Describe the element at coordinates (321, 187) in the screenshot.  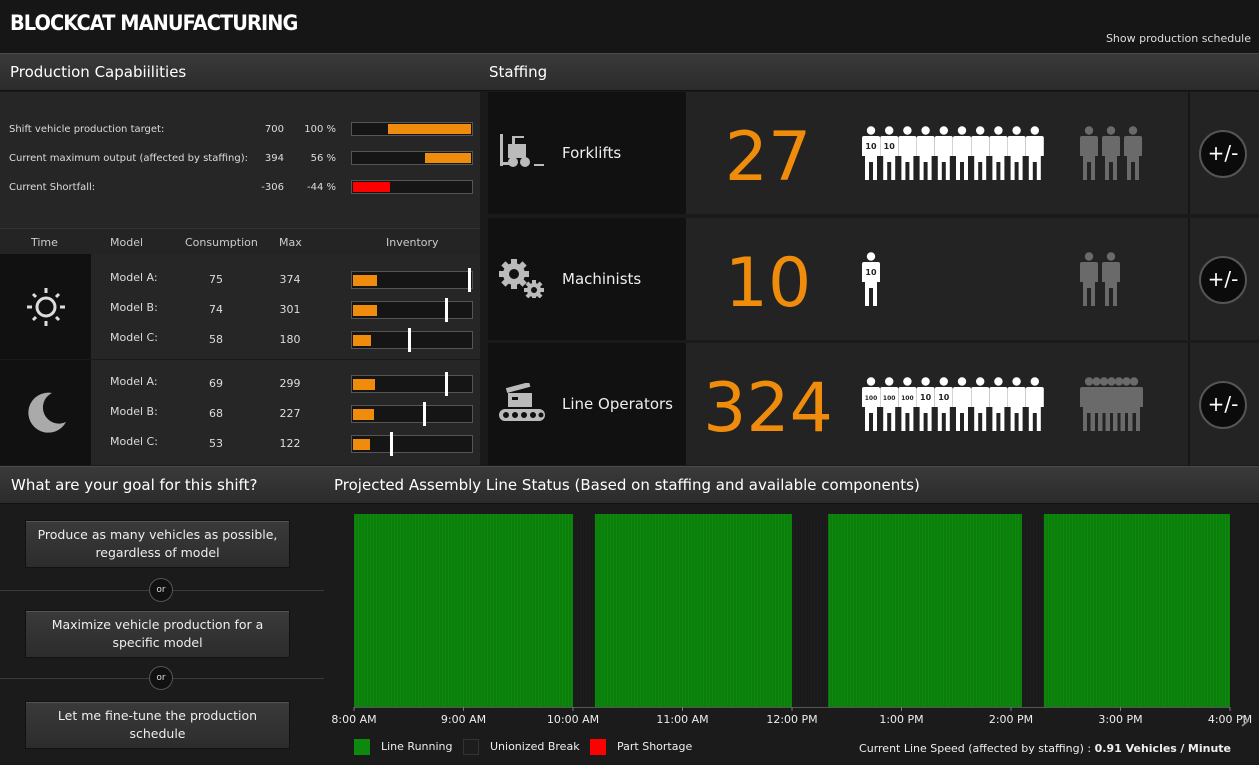
I see `cap-percent: -44 %` at that location.